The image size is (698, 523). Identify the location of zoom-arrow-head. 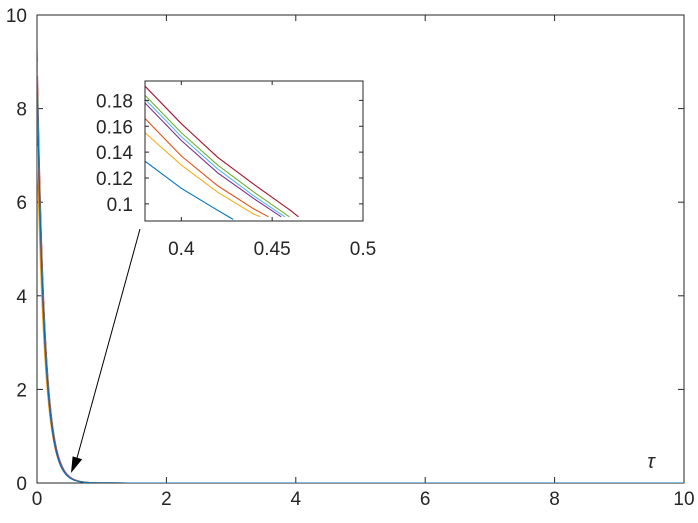
(77, 464).